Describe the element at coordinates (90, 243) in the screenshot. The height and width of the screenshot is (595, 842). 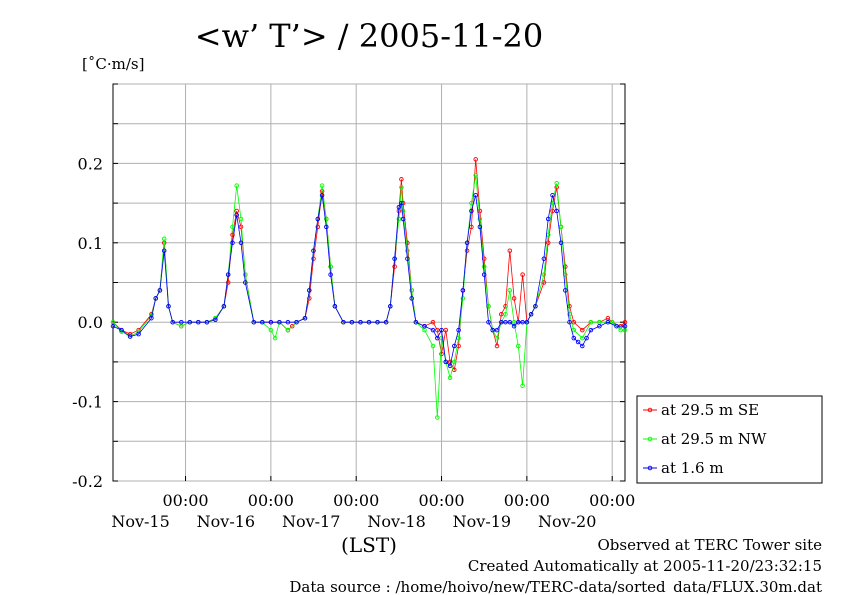
I see `y-tick-label: 0.1` at that location.